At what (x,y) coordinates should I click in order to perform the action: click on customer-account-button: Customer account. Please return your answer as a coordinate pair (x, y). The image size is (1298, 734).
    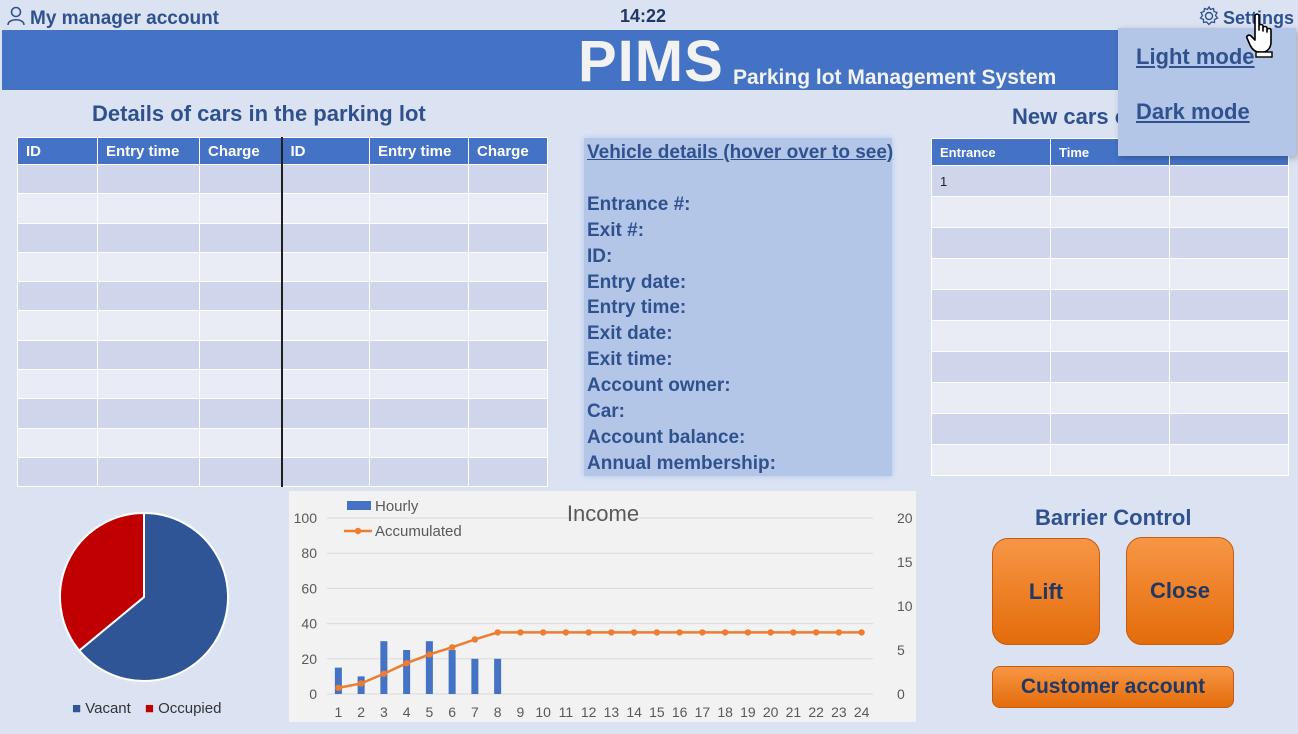
    Looking at the image, I should click on (1113, 687).